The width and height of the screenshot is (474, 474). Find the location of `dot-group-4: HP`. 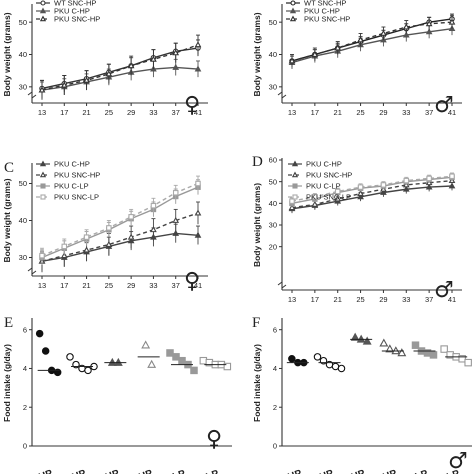

dot-group-4: HP is located at coordinates (393, 406).